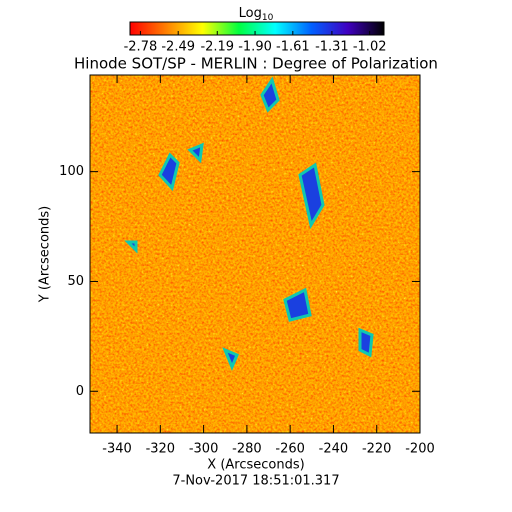 This screenshot has height=512, width=512. What do you see at coordinates (334, 449) in the screenshot?
I see `x-tick-label: -240` at bounding box center [334, 449].